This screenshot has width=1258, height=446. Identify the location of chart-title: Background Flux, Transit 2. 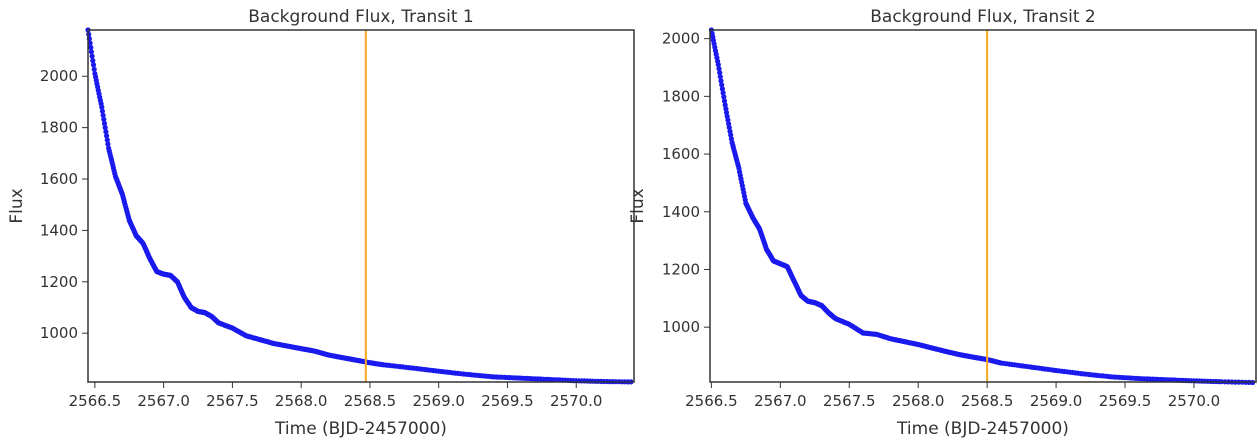
(983, 17).